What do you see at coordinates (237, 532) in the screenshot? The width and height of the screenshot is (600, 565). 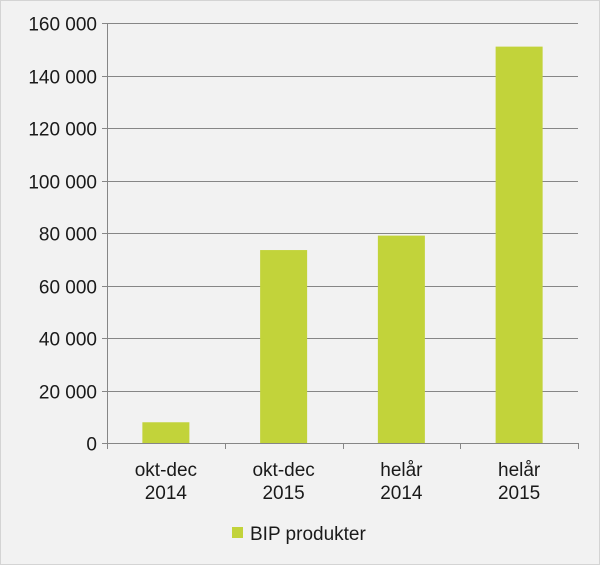 I see `legend-swatch` at bounding box center [237, 532].